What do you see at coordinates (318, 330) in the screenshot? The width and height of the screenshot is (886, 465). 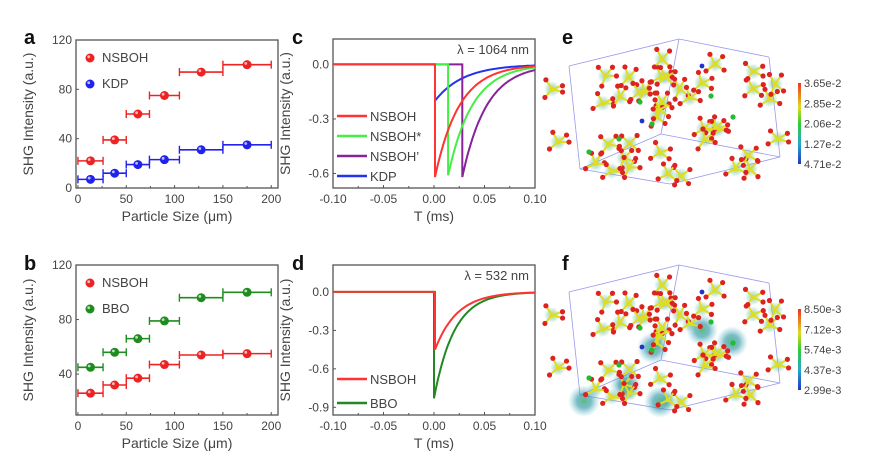 I see `y-tick-label: -0.3` at bounding box center [318, 330].